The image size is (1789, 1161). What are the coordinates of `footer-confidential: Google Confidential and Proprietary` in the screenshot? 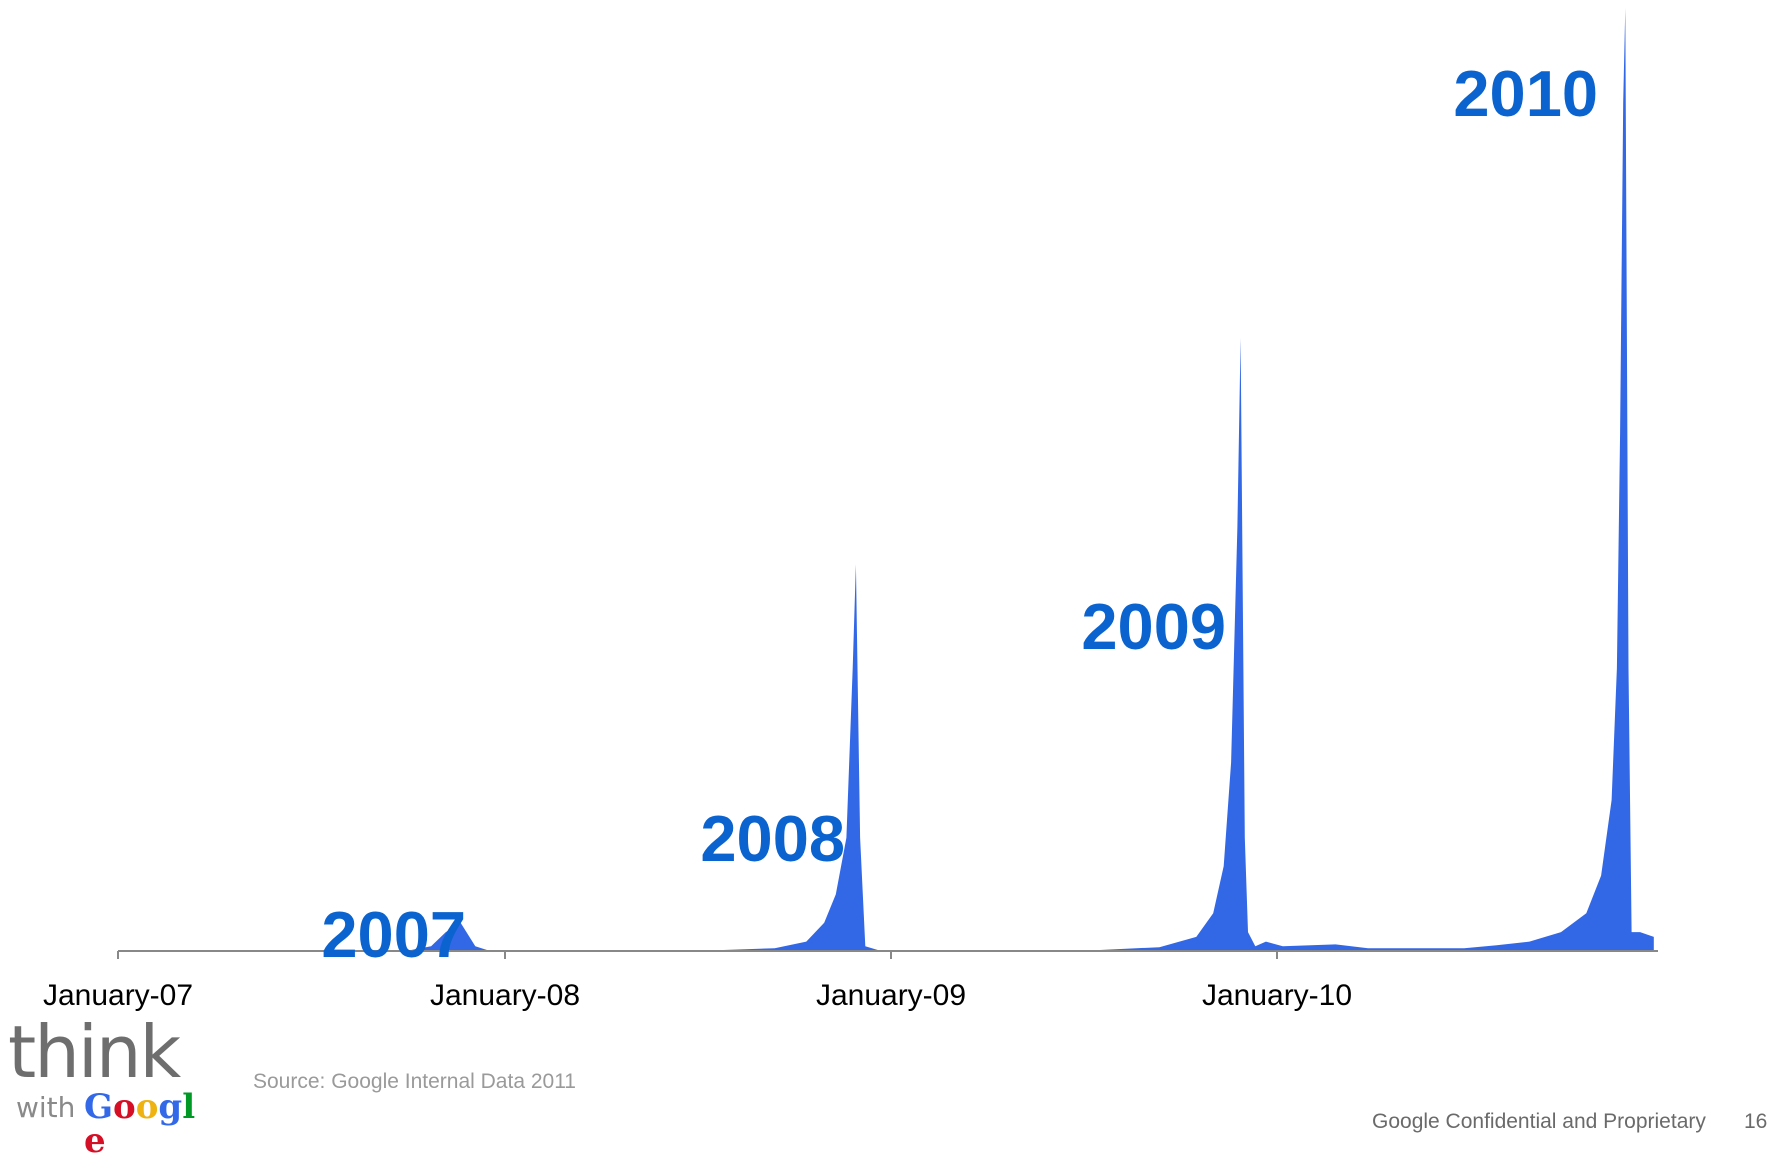 It's located at (1539, 1121).